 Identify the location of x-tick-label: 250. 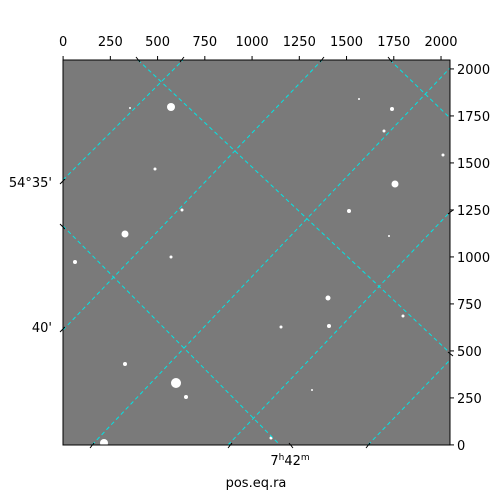
(110, 42).